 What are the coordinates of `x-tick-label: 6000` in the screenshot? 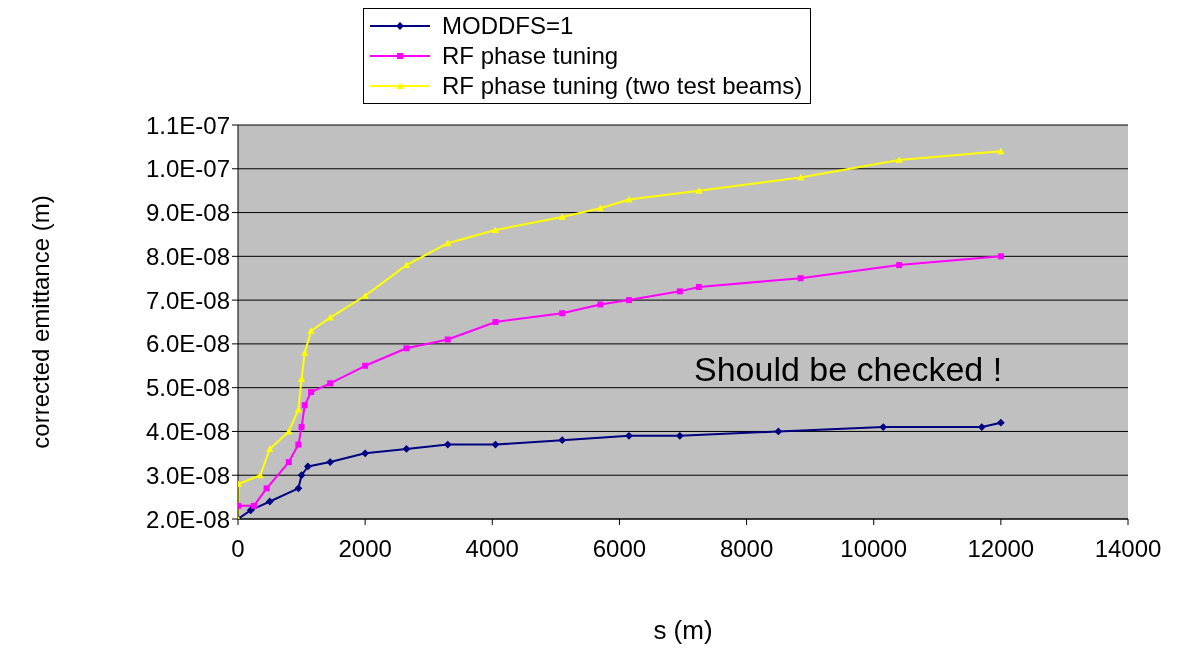 It's located at (619, 548).